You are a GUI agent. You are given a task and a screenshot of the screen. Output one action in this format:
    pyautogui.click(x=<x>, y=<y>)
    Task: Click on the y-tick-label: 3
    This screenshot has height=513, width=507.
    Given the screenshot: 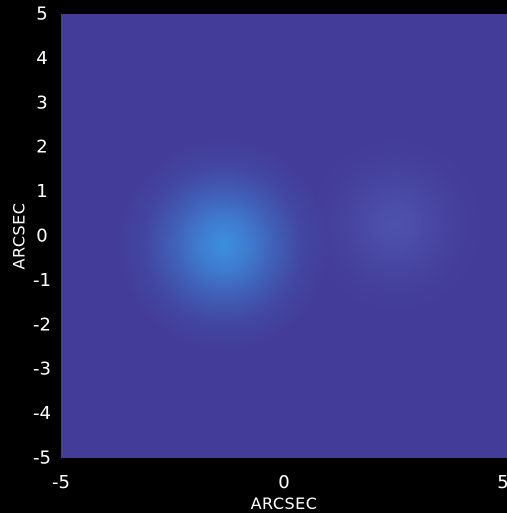 What is the action you would take?
    pyautogui.click(x=41, y=102)
    